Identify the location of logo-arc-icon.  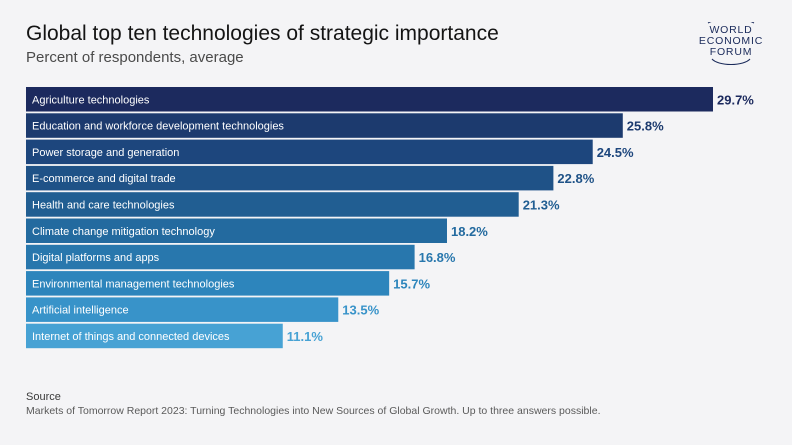
(731, 44).